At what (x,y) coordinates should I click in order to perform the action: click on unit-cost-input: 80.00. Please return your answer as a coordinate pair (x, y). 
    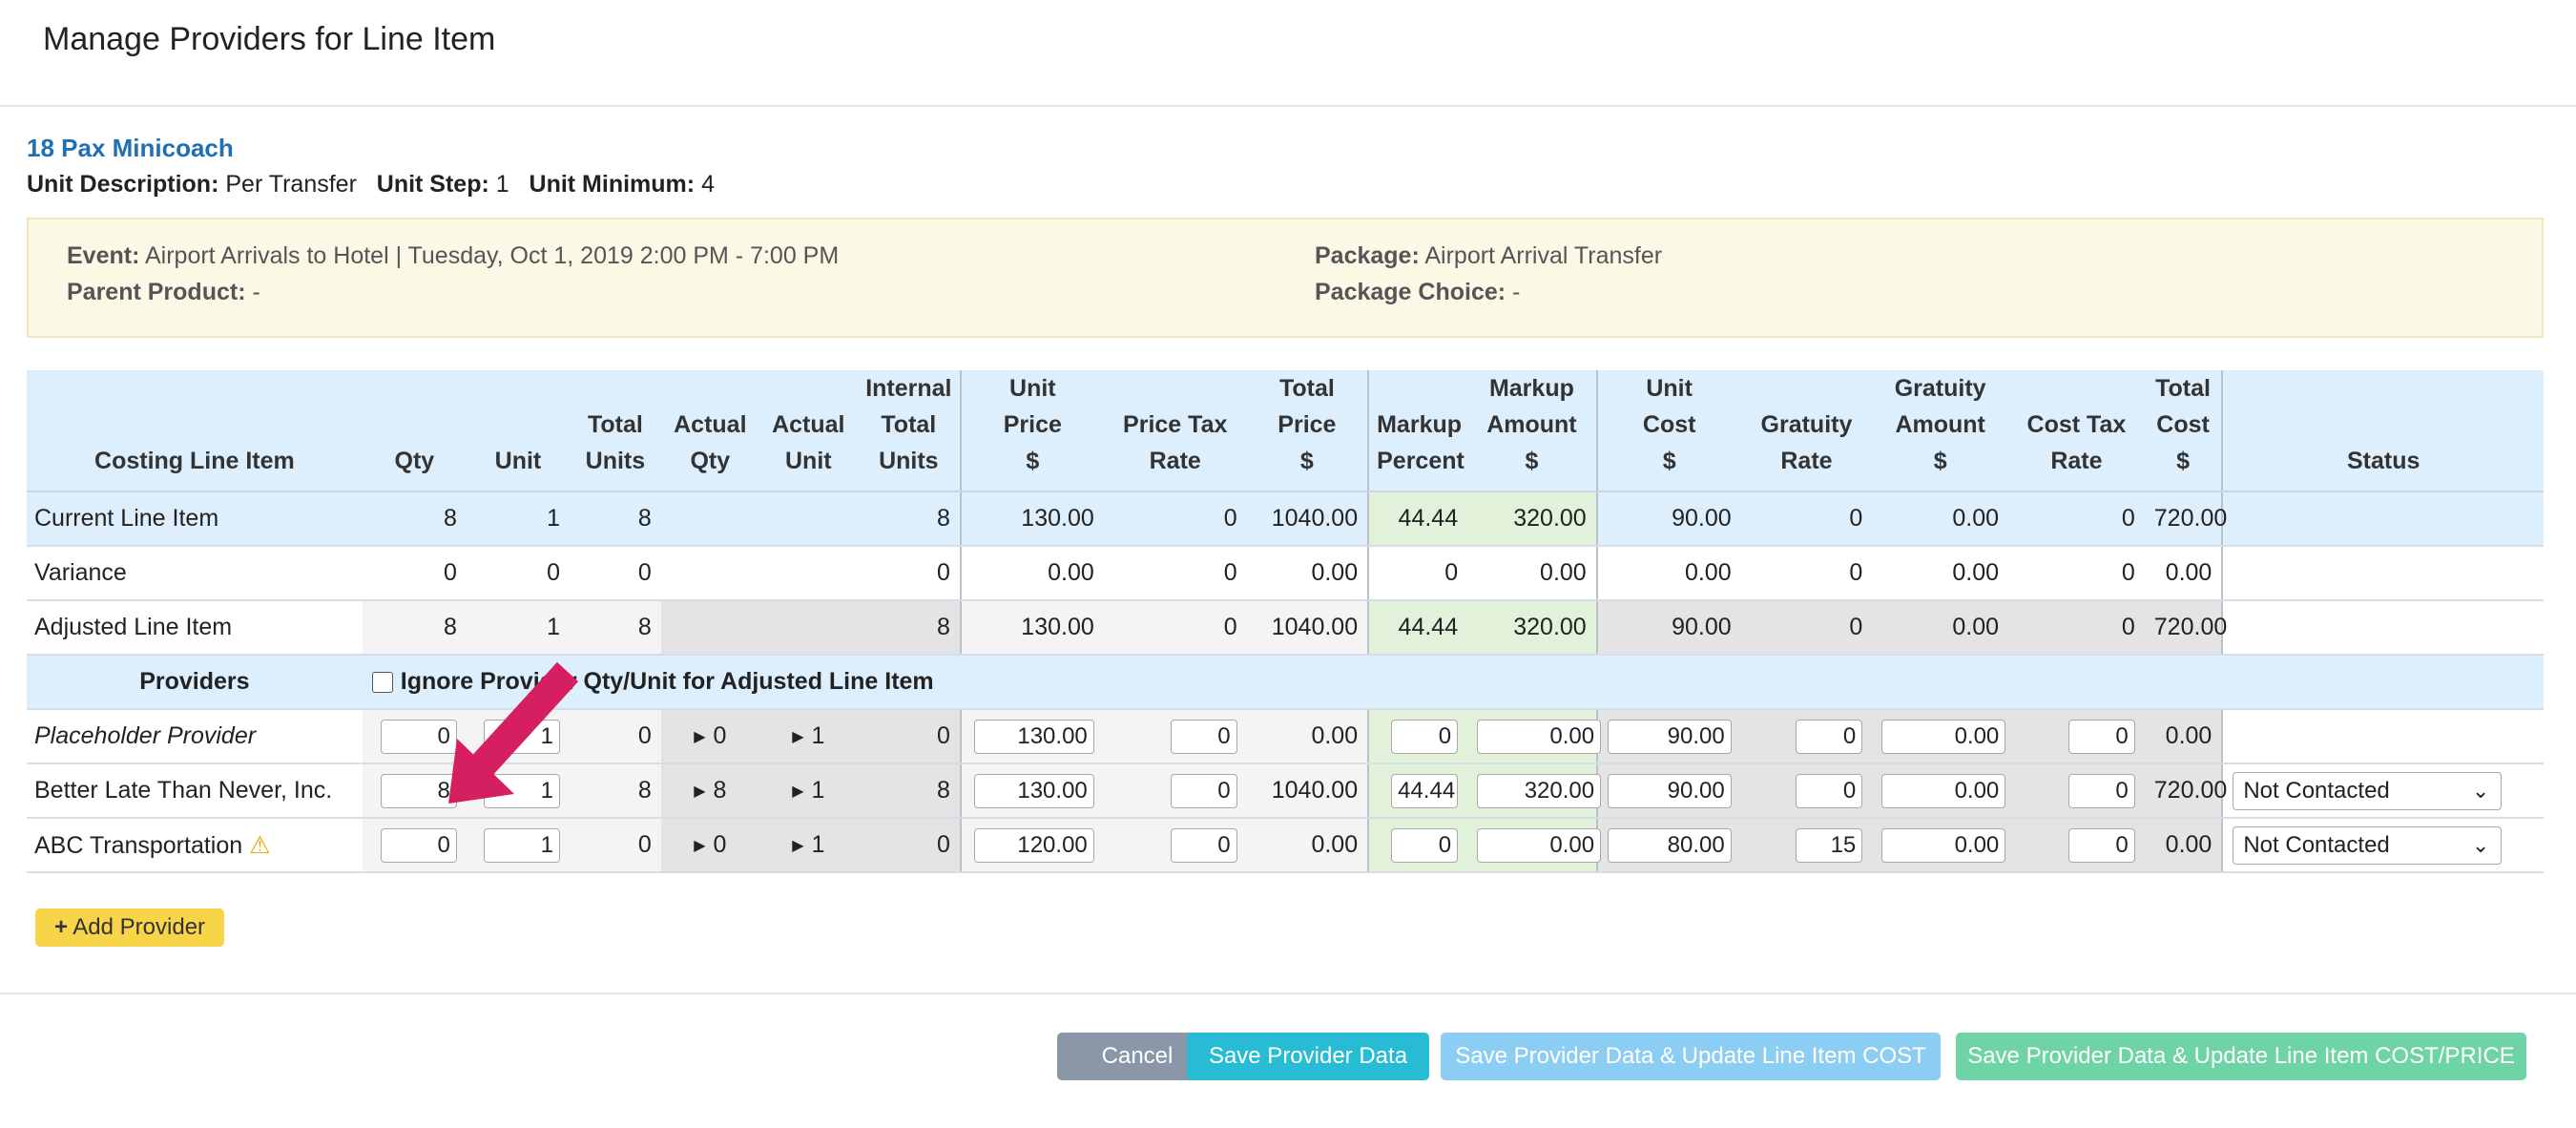
    Looking at the image, I should click on (1669, 845).